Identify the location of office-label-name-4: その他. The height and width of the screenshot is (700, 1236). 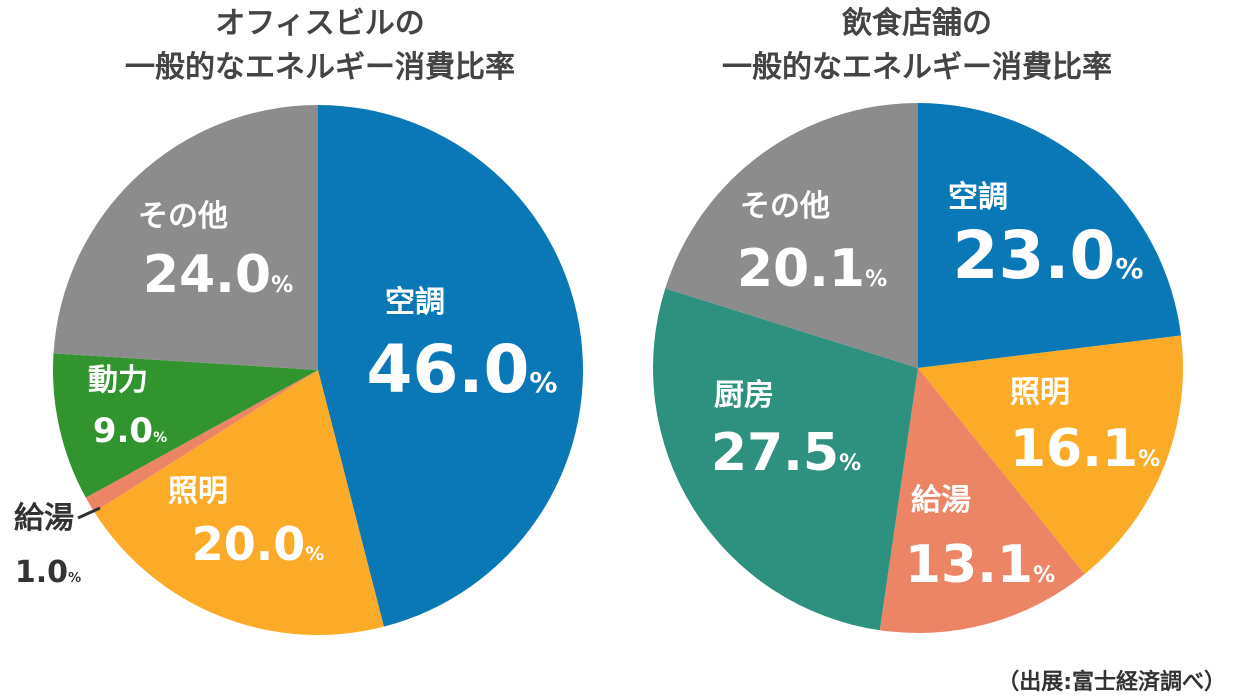
(183, 216).